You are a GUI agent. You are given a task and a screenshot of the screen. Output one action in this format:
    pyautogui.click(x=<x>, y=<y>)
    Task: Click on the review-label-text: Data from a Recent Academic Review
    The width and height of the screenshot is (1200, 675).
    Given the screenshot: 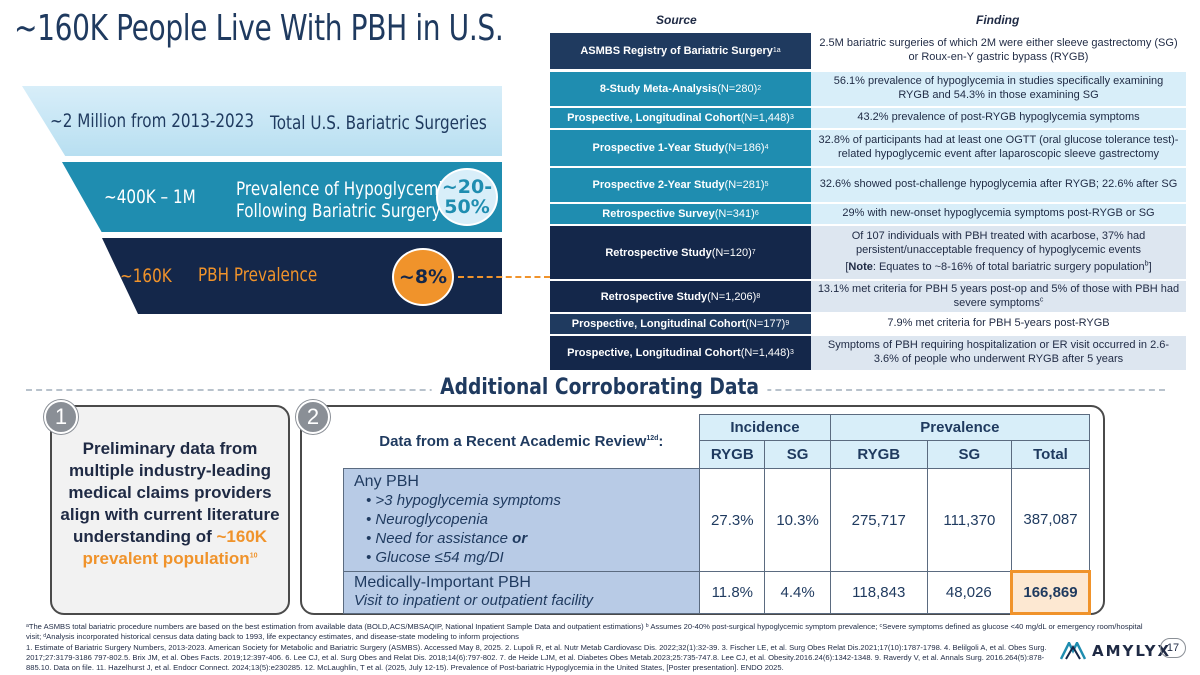 What is the action you would take?
    pyautogui.click(x=513, y=441)
    